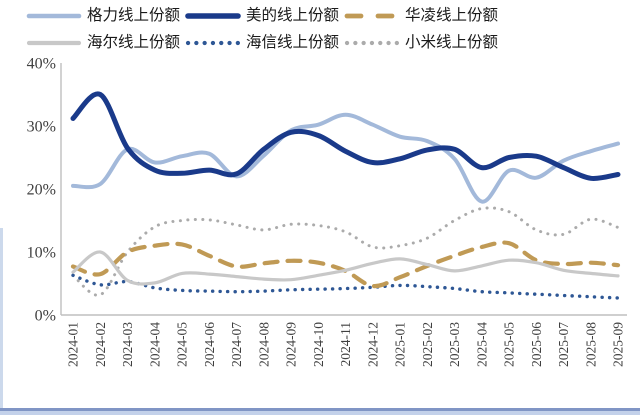  Describe the element at coordinates (263, 344) in the screenshot. I see `x-tick-label: 2024-08` at that location.